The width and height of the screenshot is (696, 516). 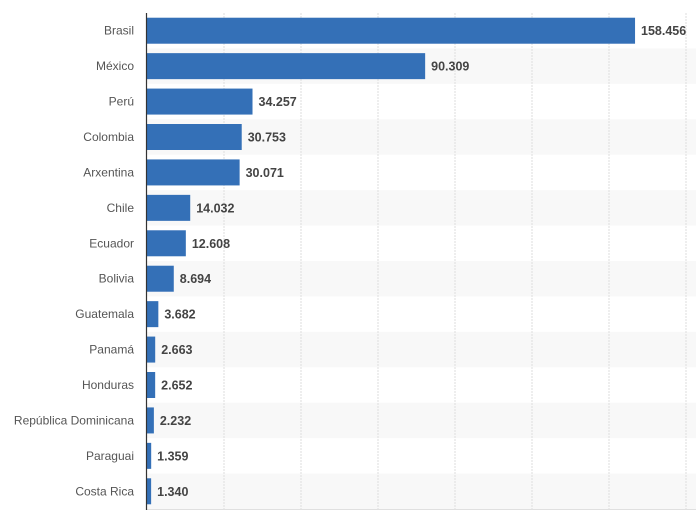 I want to click on data-label: 8.694, so click(x=195, y=279).